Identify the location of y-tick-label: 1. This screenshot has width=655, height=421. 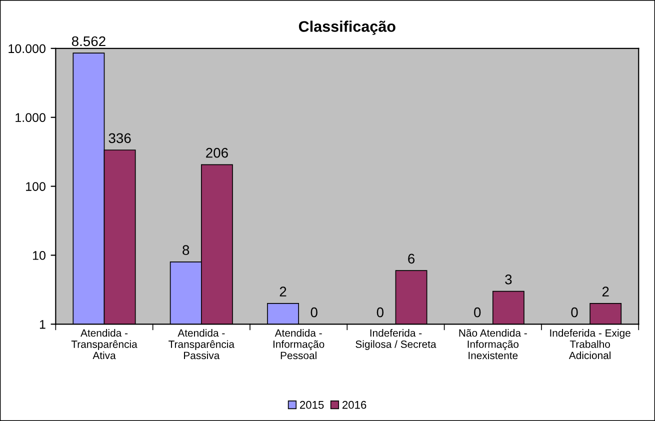
(43, 324).